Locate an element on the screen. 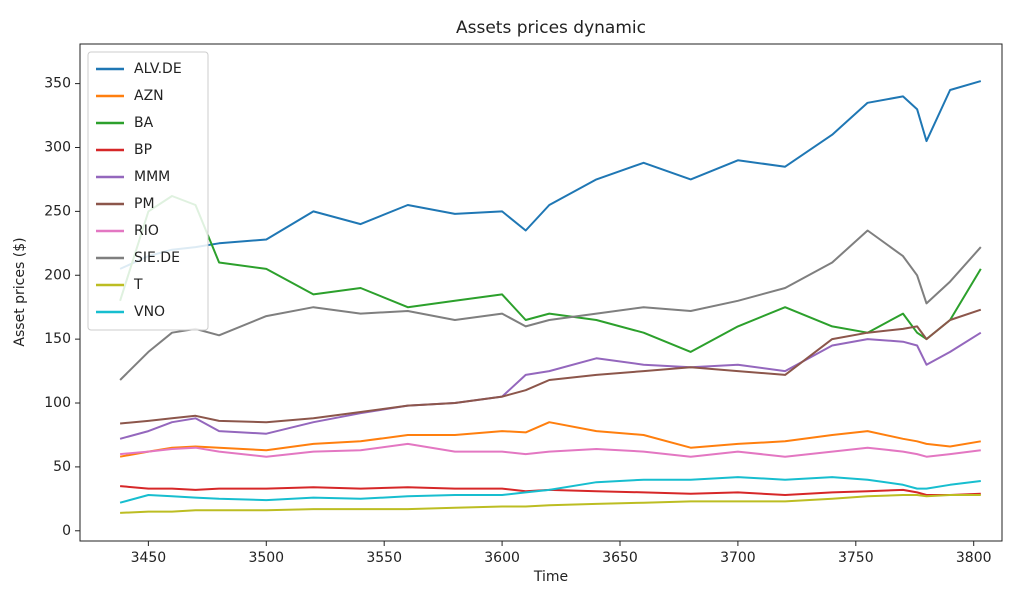  x-tick-label: 3550 is located at coordinates (384, 558).